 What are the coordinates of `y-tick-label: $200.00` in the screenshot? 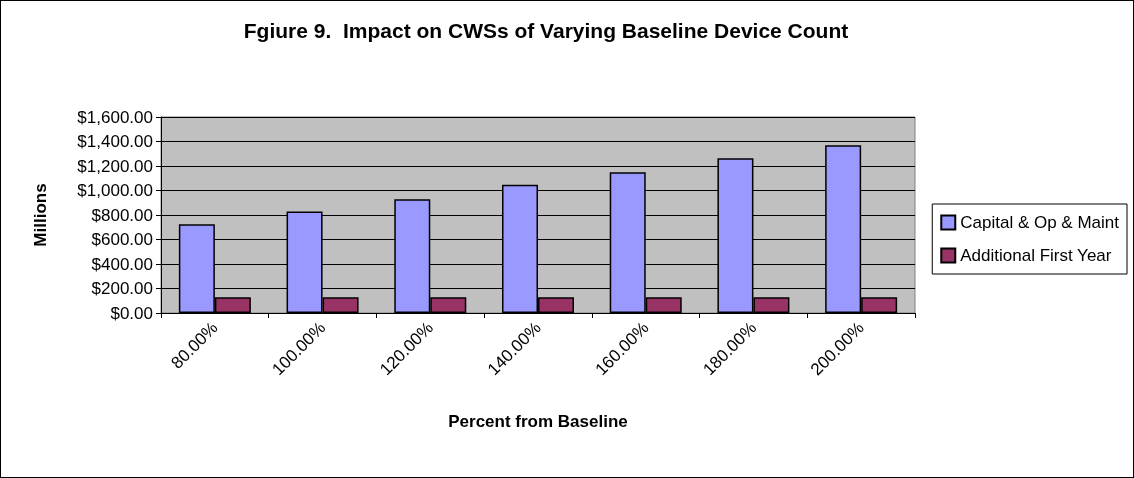 It's located at (122, 288).